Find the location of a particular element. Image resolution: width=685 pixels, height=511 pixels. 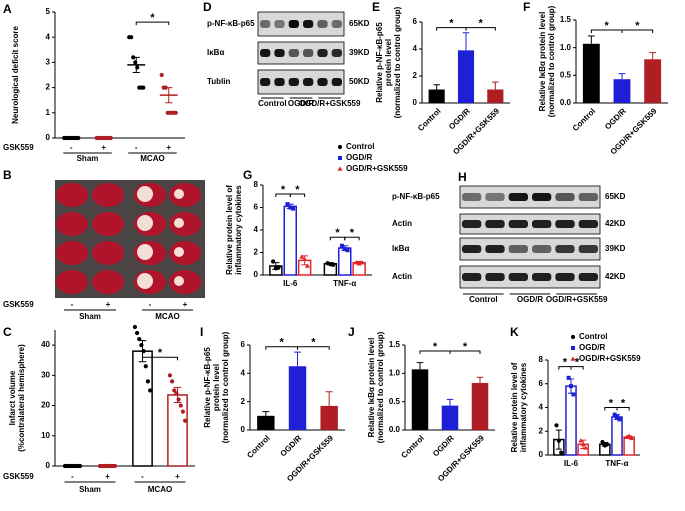

x-tick-label: OGD/R is located at coordinates (615, 118).